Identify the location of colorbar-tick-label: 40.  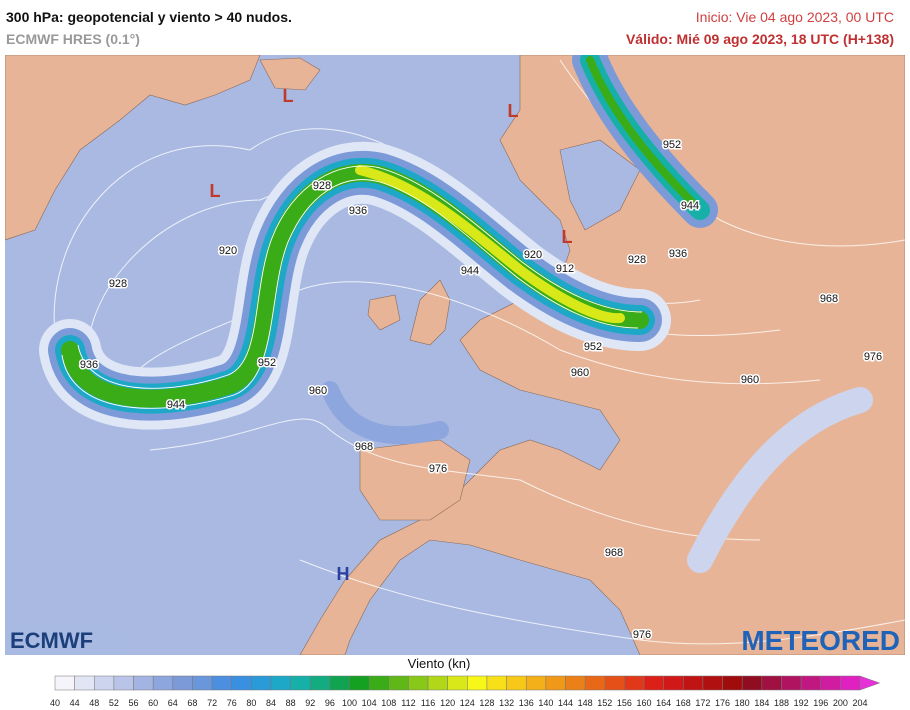
(55, 703).